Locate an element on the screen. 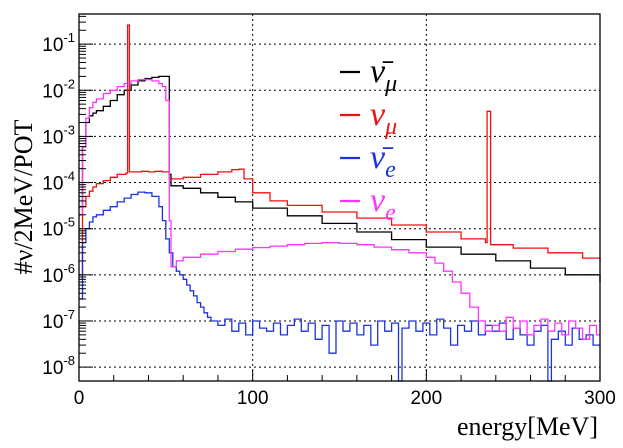  y-tick-label-exponent: -2 is located at coordinates (69, 83).